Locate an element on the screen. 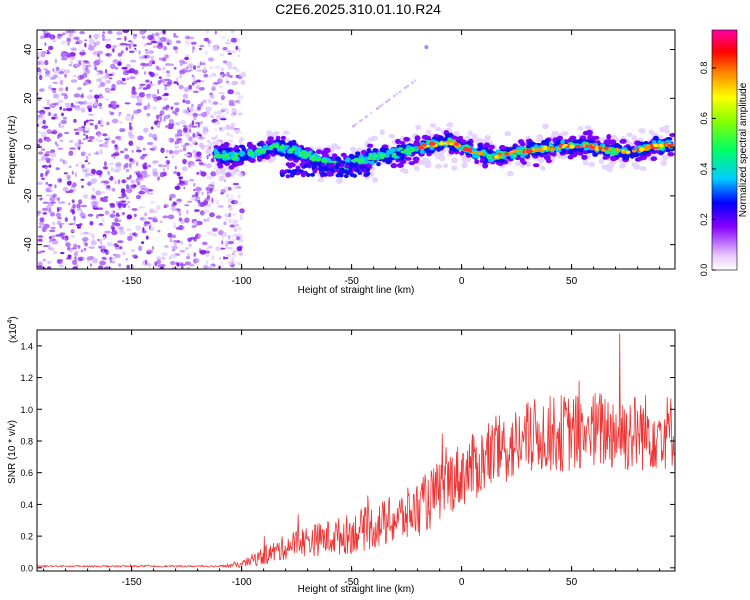  ridge-peak-blob is located at coordinates (609, 149).